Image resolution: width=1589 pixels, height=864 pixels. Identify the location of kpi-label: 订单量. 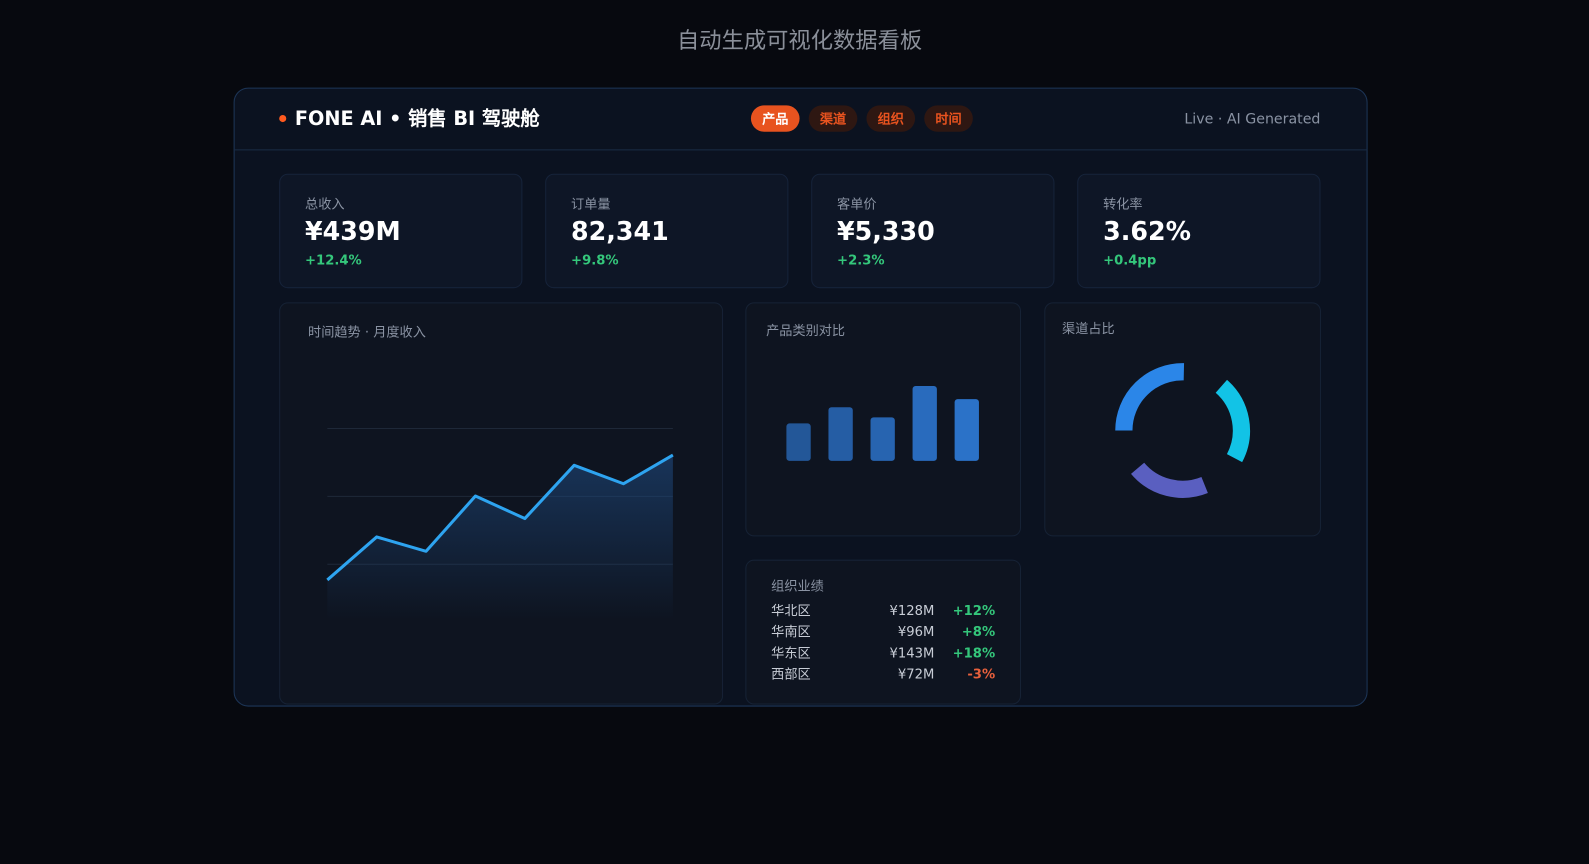
(590, 205).